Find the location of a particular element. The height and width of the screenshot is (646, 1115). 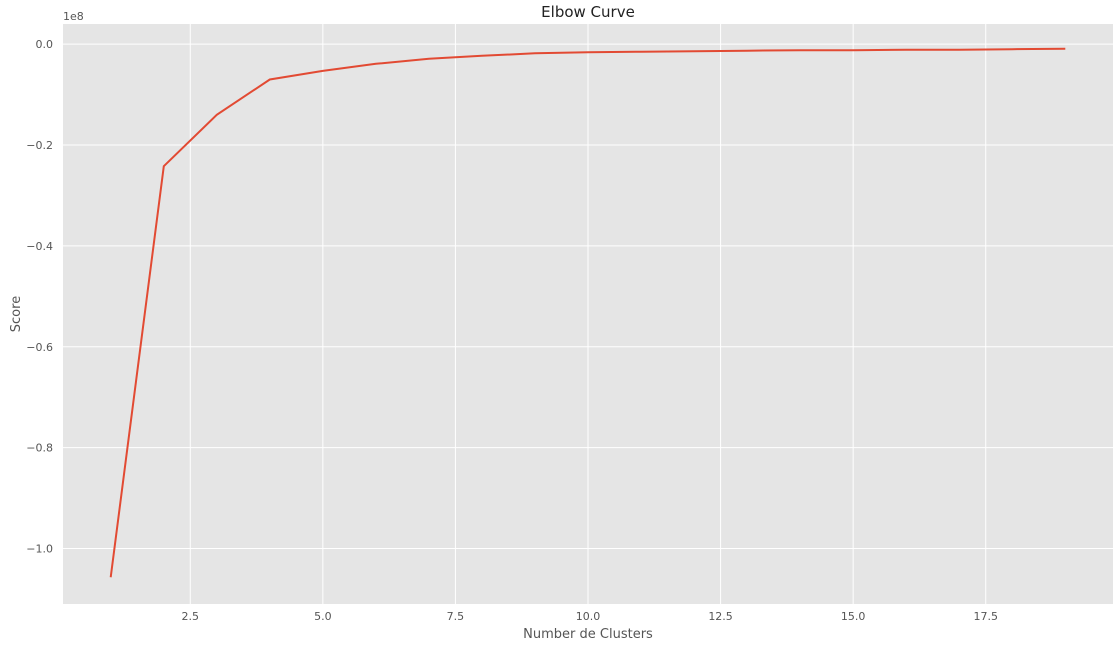

y-tick-label: −0.4 is located at coordinates (39, 246).